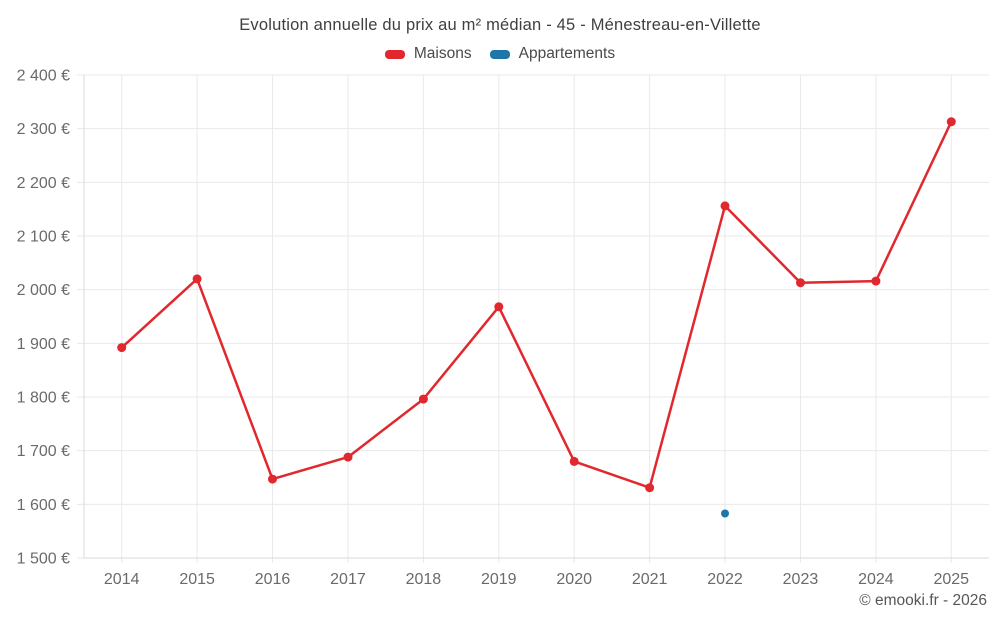  I want to click on y-axis-tick-label: 2 400 €, so click(43, 76).